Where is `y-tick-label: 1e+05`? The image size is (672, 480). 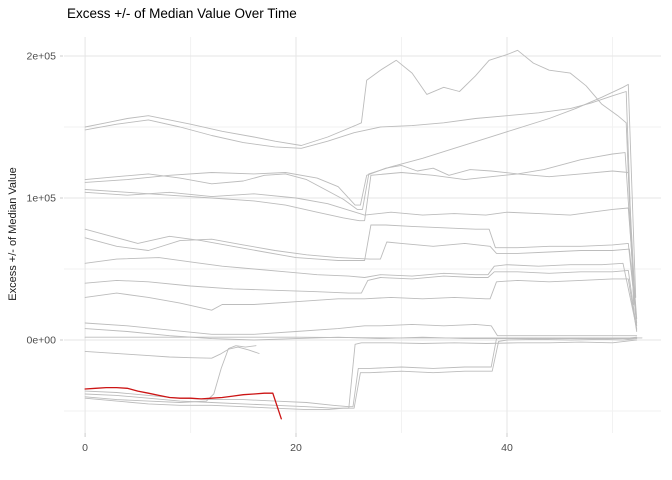
y-tick-label: 1e+05 is located at coordinates (42, 199).